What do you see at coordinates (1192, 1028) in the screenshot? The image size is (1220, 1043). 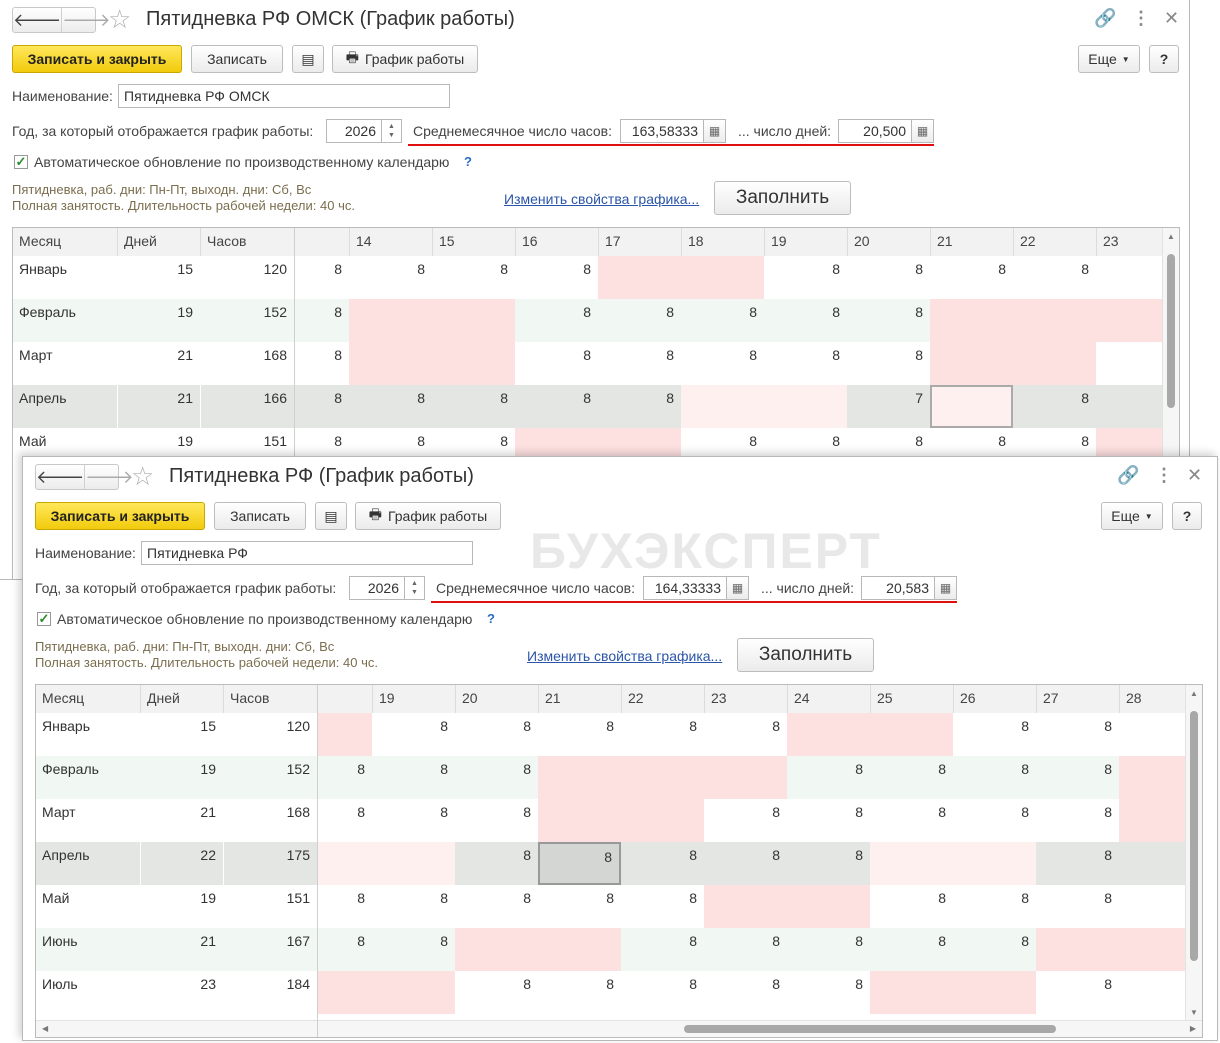 I see `scroll-right-arrow-icon: ▶` at bounding box center [1192, 1028].